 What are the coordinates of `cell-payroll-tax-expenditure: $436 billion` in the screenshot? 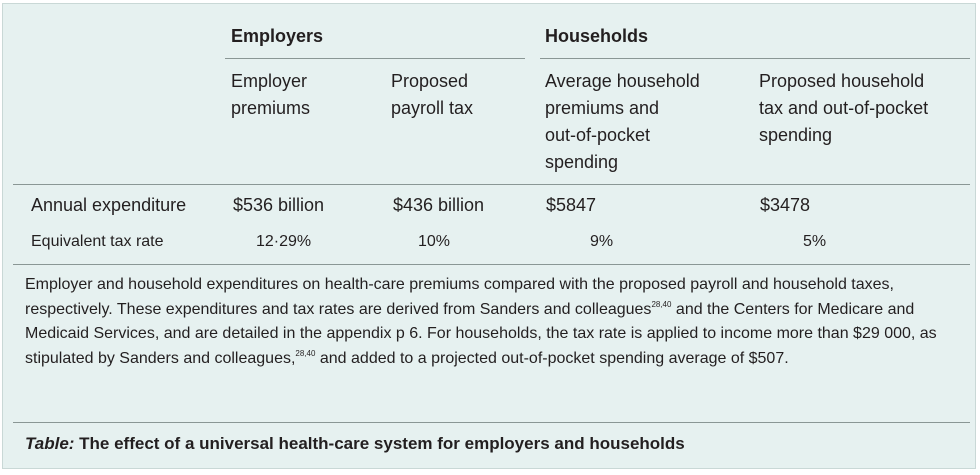 It's located at (439, 205).